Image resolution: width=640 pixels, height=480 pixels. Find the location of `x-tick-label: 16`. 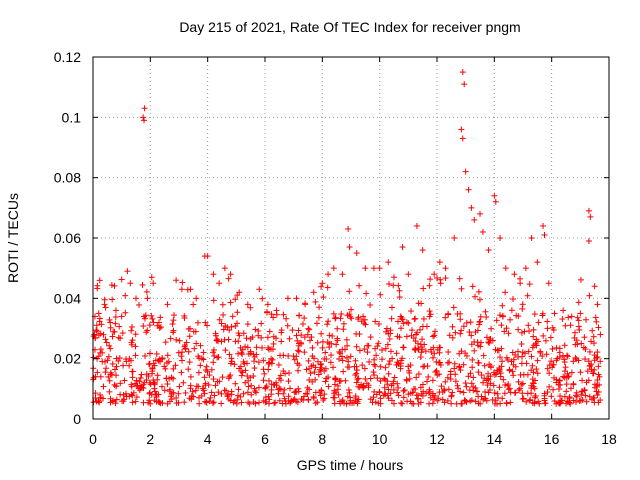

x-tick-label: 16 is located at coordinates (552, 439).